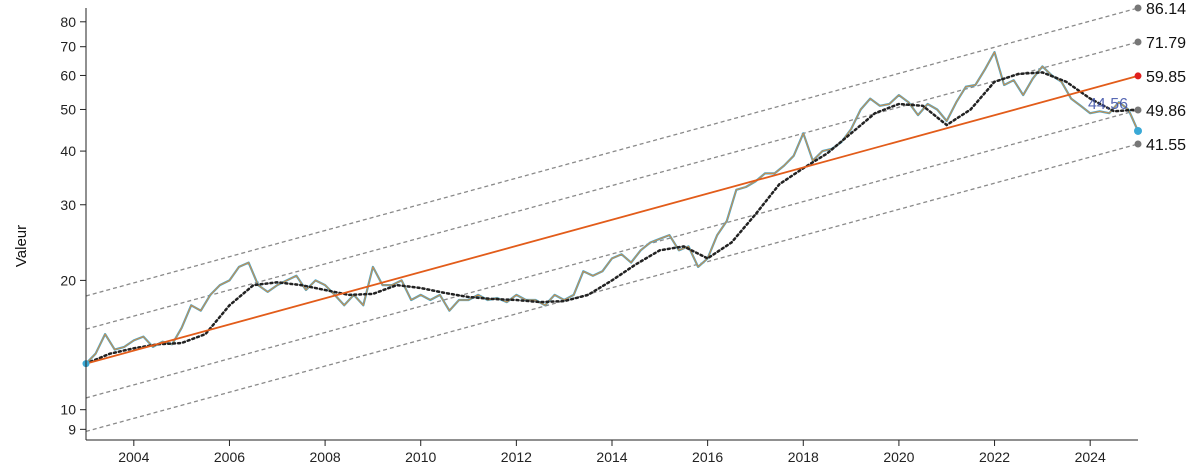 Image resolution: width=1197 pixels, height=464 pixels. What do you see at coordinates (68, 22) in the screenshot?
I see `y-tick-label: 80` at bounding box center [68, 22].